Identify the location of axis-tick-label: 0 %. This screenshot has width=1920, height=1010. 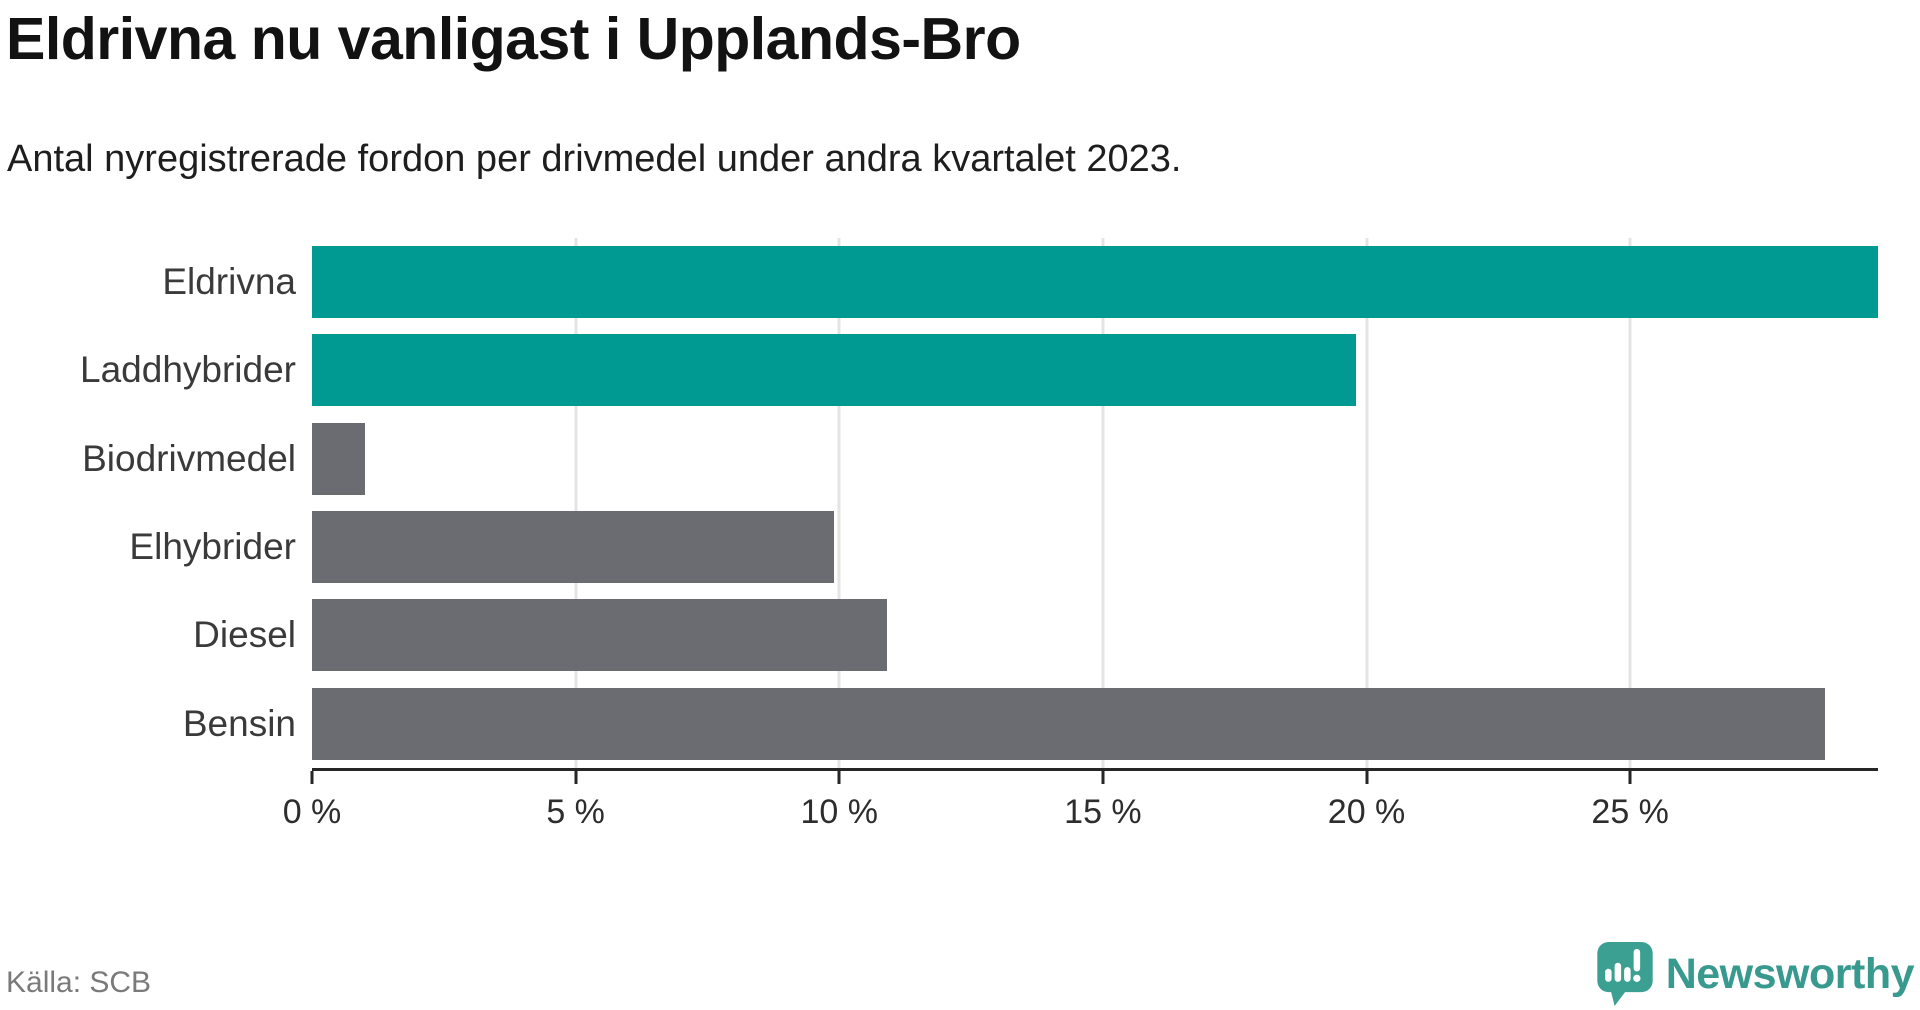
(312, 812).